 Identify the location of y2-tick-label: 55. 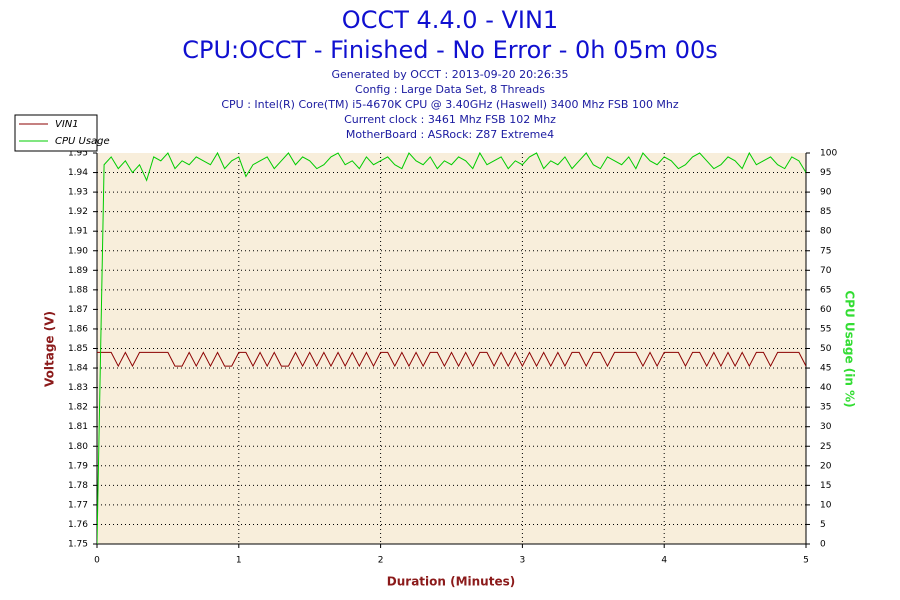
(825, 329).